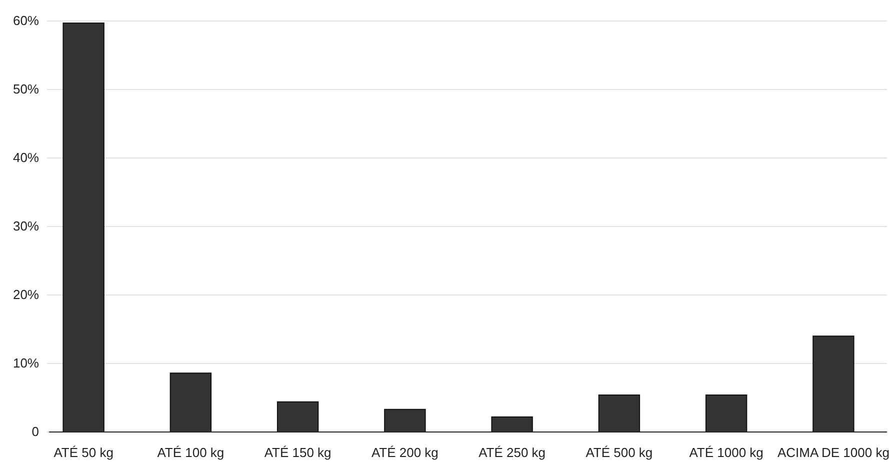 This screenshot has height=472, width=889. Describe the element at coordinates (726, 452) in the screenshot. I see `x-tick-label: ATÉ 1000 kg` at that location.